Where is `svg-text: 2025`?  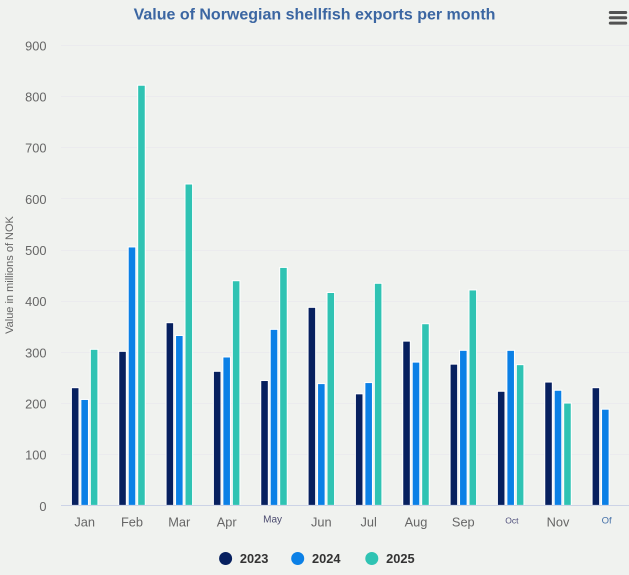 svg-text: 2025 is located at coordinates (400, 558).